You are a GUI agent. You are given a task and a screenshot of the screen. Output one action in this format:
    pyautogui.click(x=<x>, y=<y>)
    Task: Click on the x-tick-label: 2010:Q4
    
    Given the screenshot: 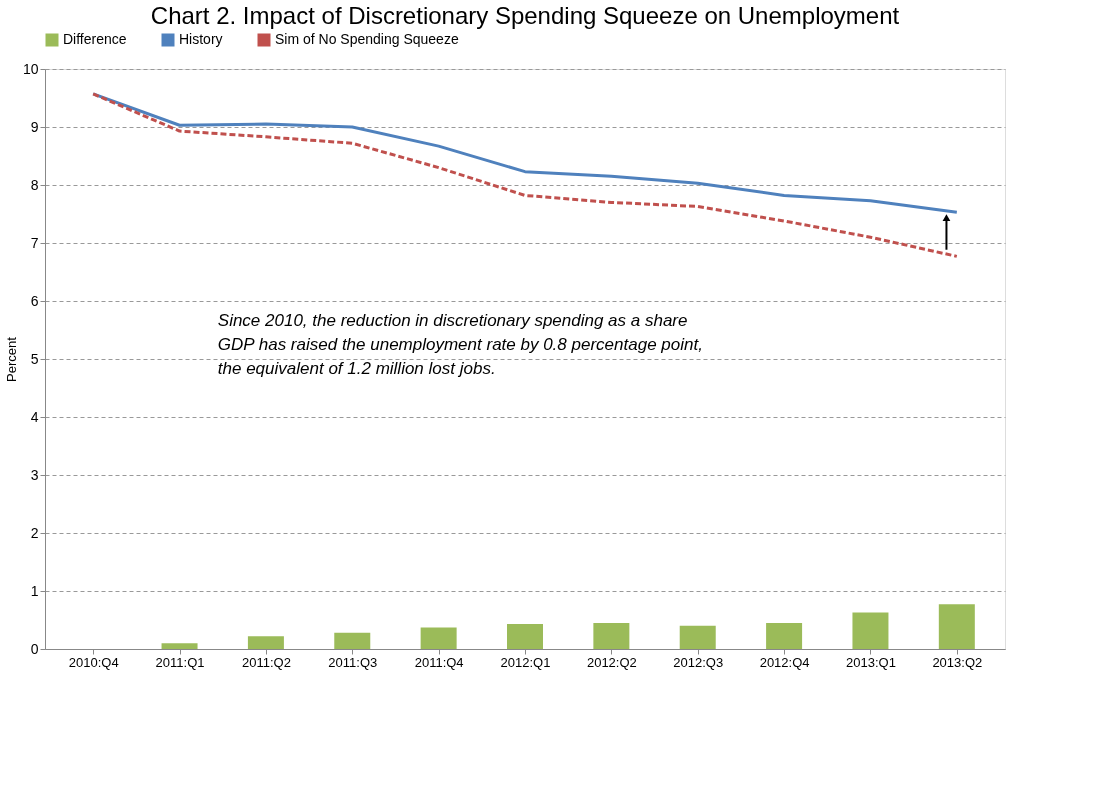 What is the action you would take?
    pyautogui.click(x=93, y=662)
    